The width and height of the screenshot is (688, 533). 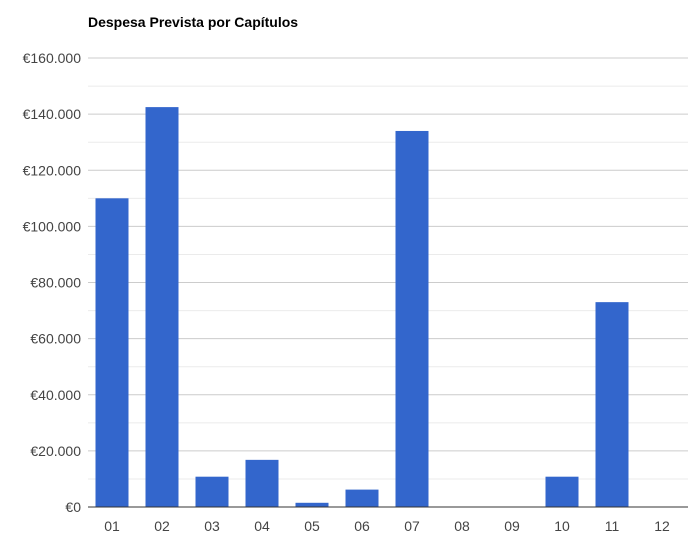 I want to click on y-tick-label: €60.000, so click(x=55, y=339).